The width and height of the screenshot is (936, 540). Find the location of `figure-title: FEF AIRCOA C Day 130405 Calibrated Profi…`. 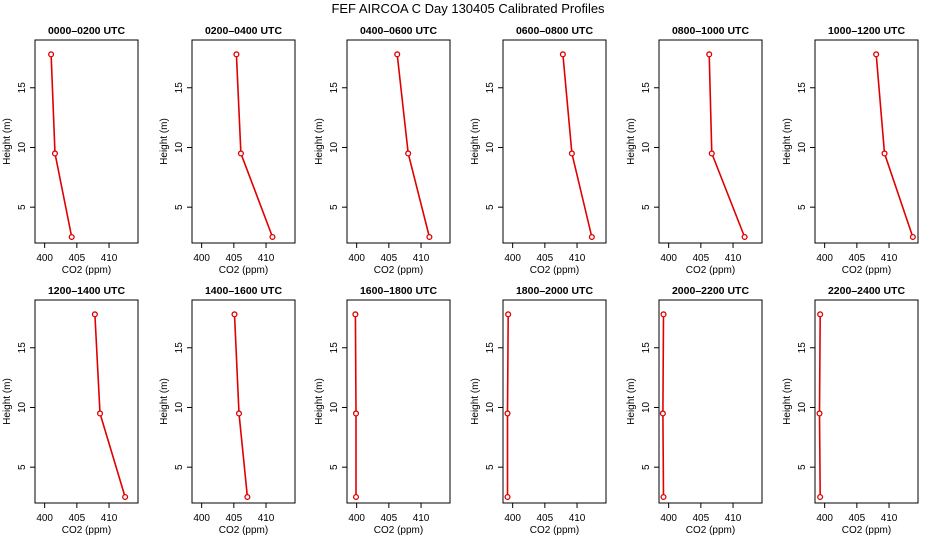

figure-title: FEF AIRCOA C Day 130405 Calibrated Profi… is located at coordinates (468, 8).